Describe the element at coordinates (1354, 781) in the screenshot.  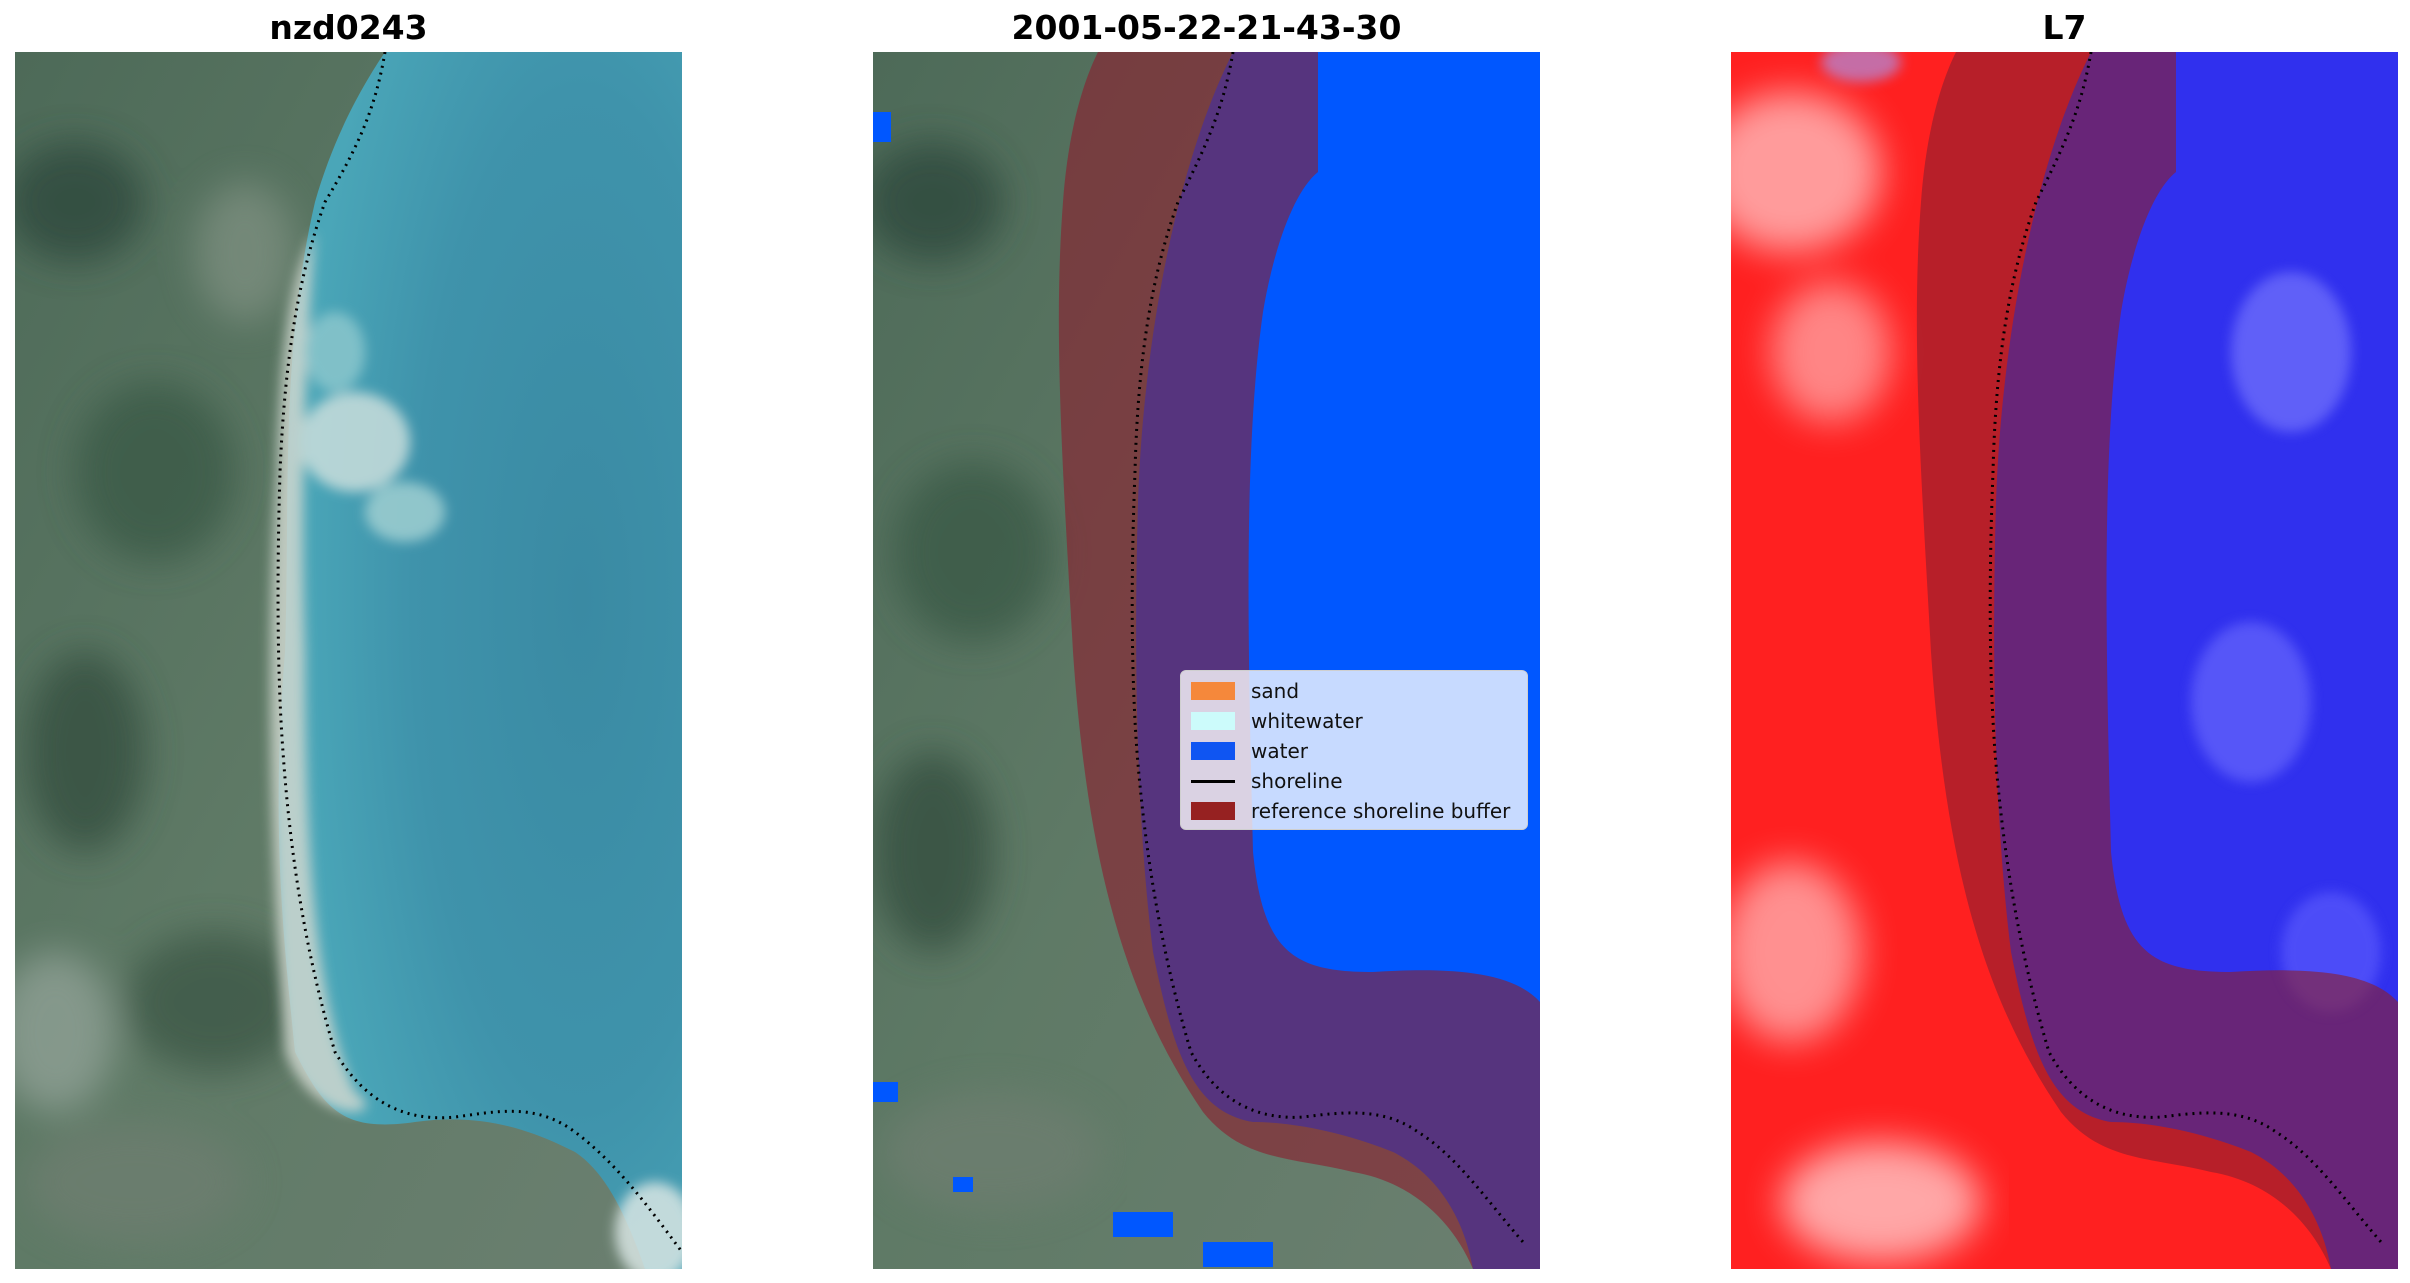
I see `legend-item-shoreline: shoreline` at that location.